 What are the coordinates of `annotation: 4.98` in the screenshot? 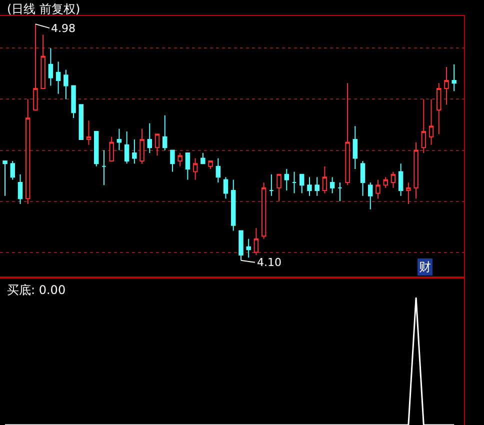 It's located at (63, 28).